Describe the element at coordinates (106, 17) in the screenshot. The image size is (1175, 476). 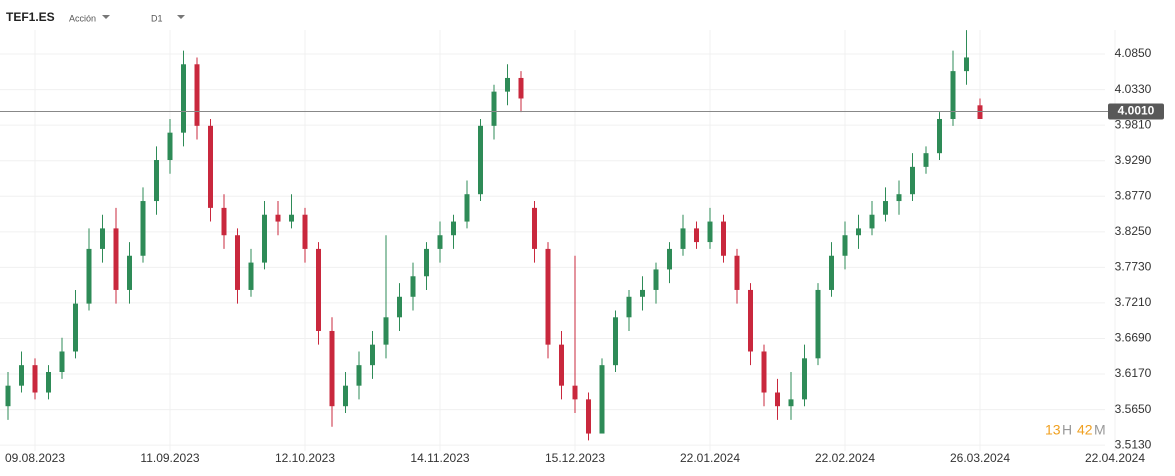
I see `symbol-dropdown` at that location.